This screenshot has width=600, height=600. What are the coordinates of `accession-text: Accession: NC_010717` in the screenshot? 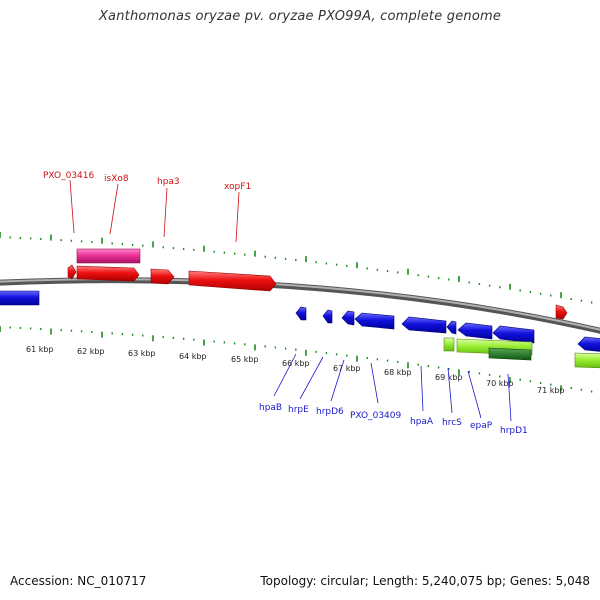 It's located at (78, 581).